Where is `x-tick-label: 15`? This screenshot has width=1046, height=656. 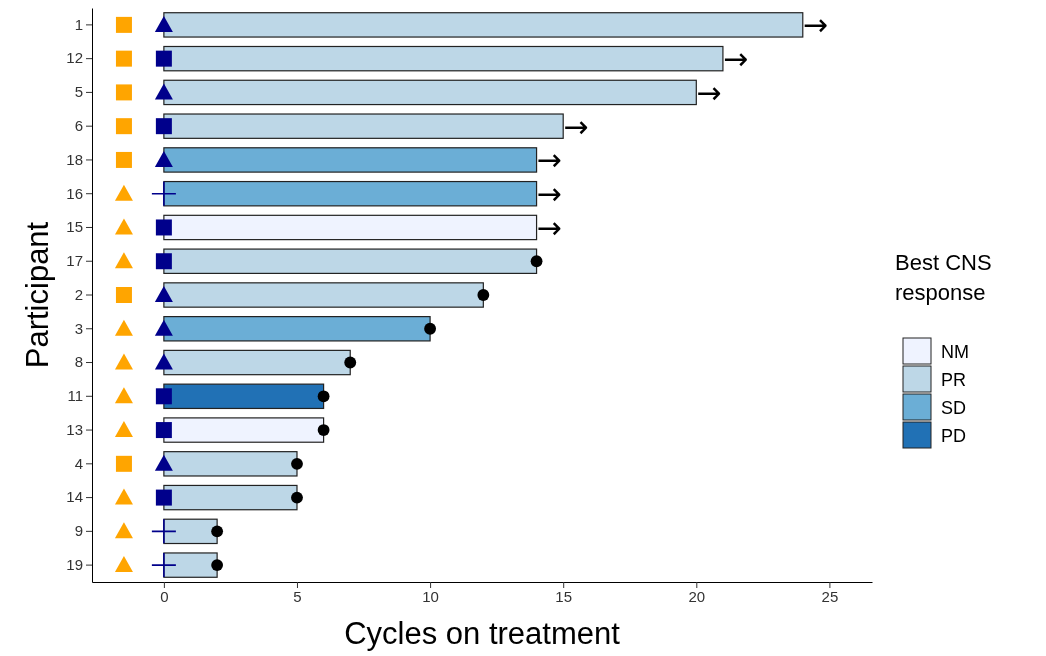
x-tick-label: 15 is located at coordinates (564, 596).